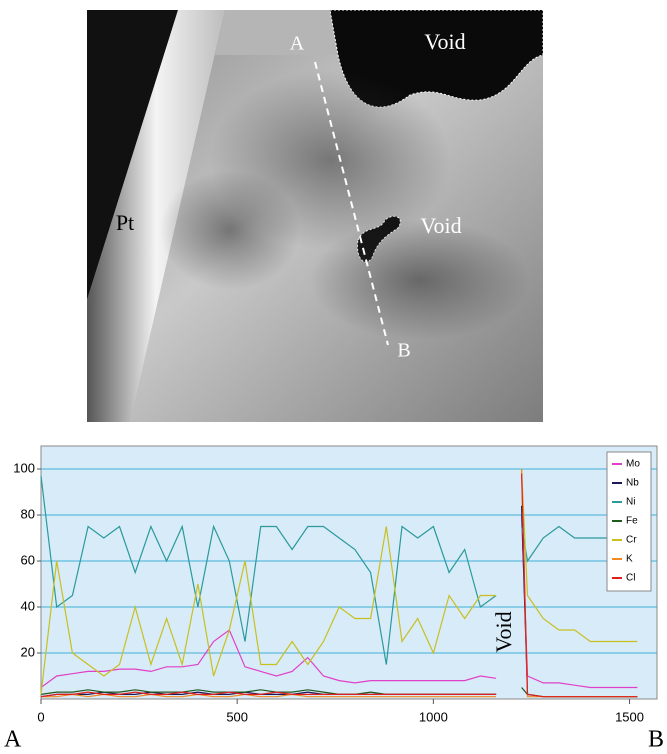 This screenshot has height=754, width=667. I want to click on image-label: Pt, so click(125, 222).